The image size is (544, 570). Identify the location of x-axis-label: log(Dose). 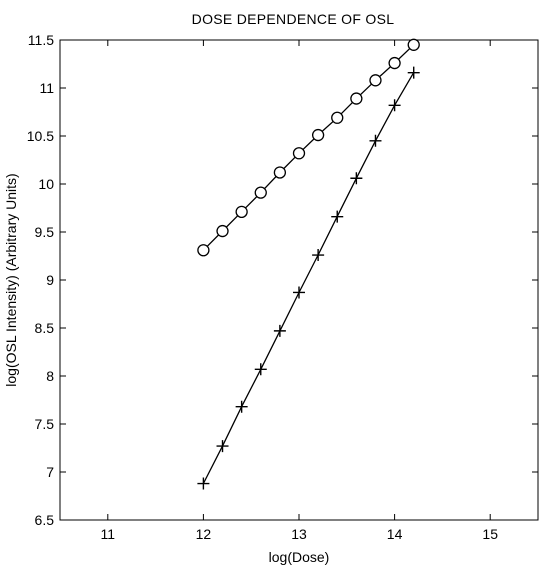
(299, 557).